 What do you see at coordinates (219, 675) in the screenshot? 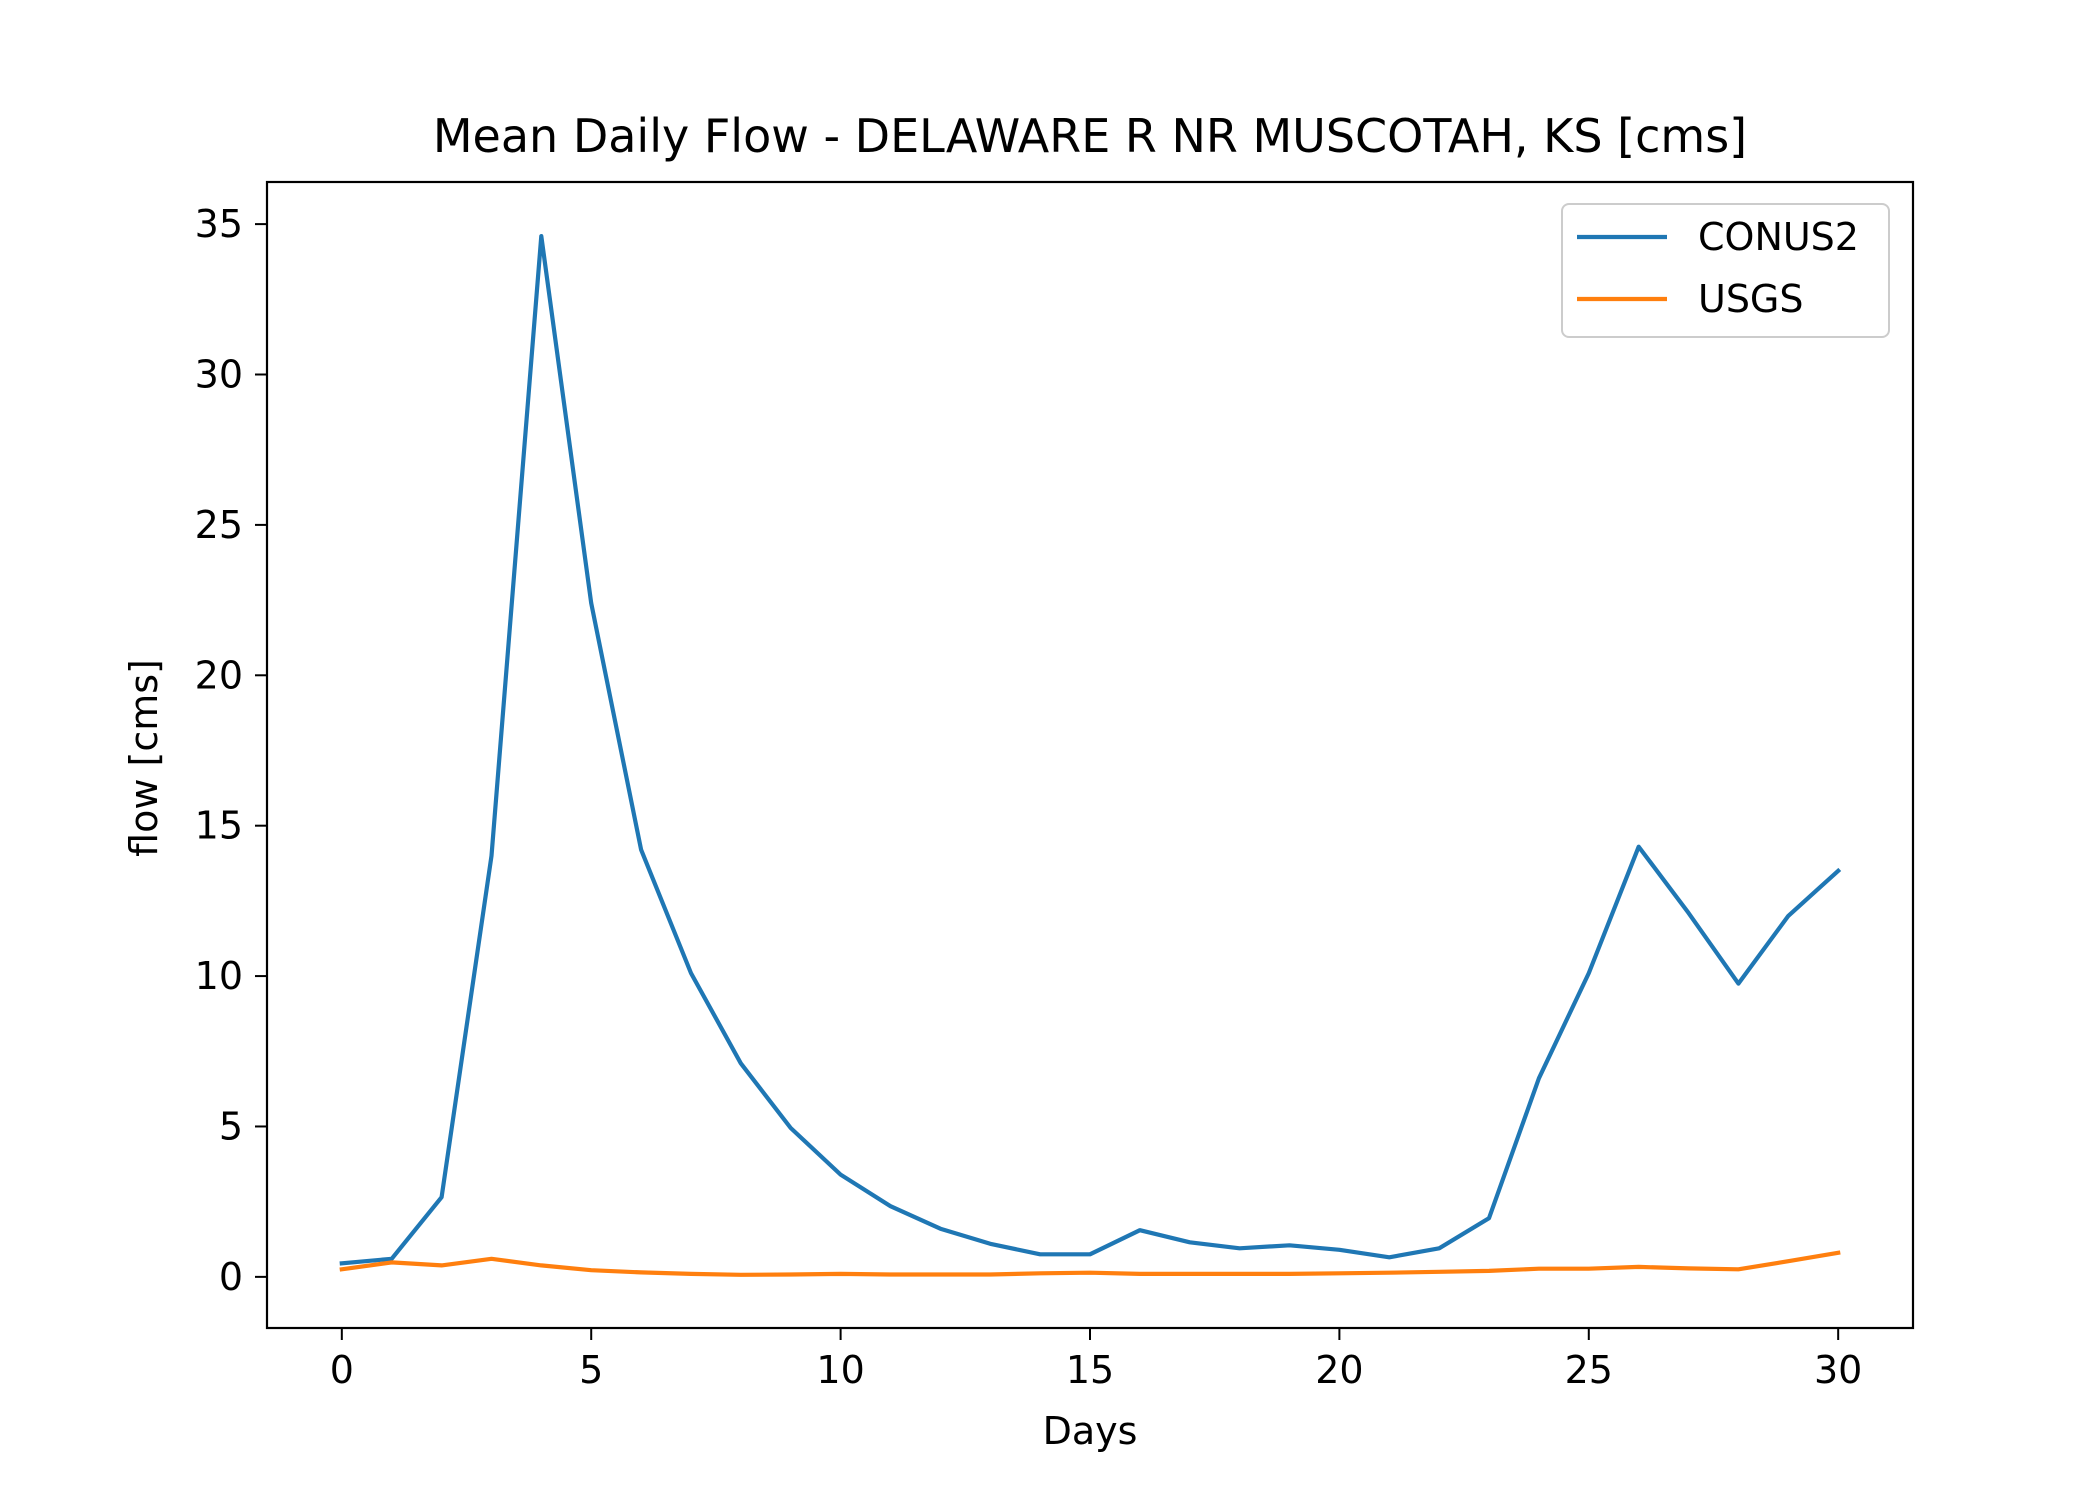
I see `y-tick-label: 20` at bounding box center [219, 675].